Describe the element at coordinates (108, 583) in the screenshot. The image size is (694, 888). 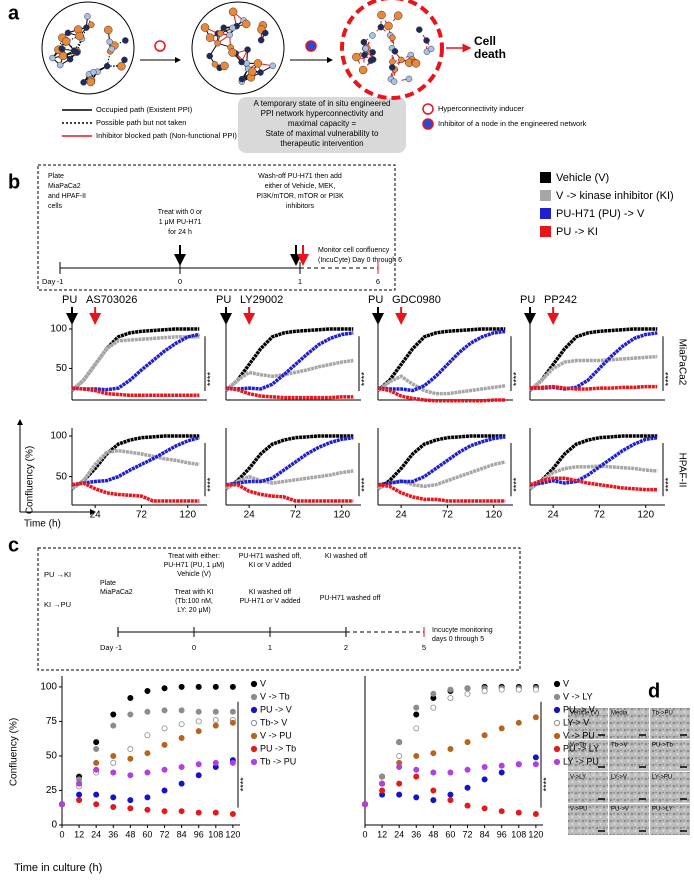
I see `label: Plate` at that location.